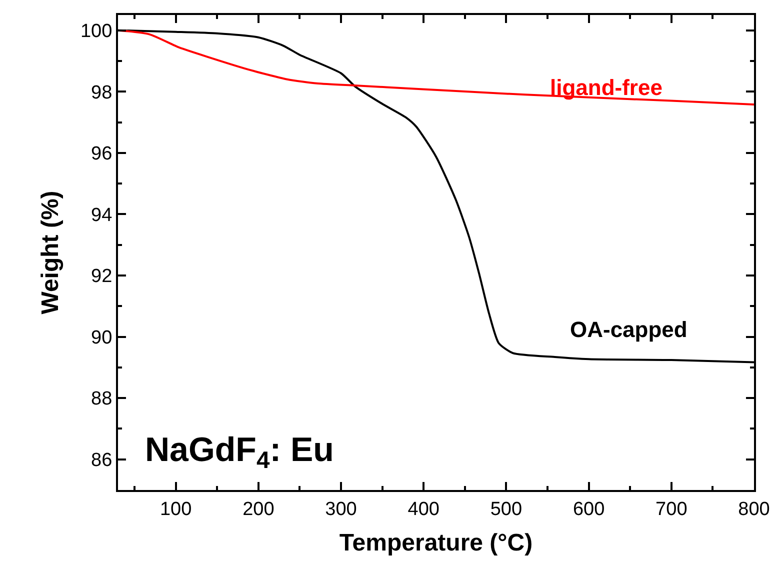 The image size is (782, 570). Describe the element at coordinates (672, 509) in the screenshot. I see `x-tick-label: 700` at that location.